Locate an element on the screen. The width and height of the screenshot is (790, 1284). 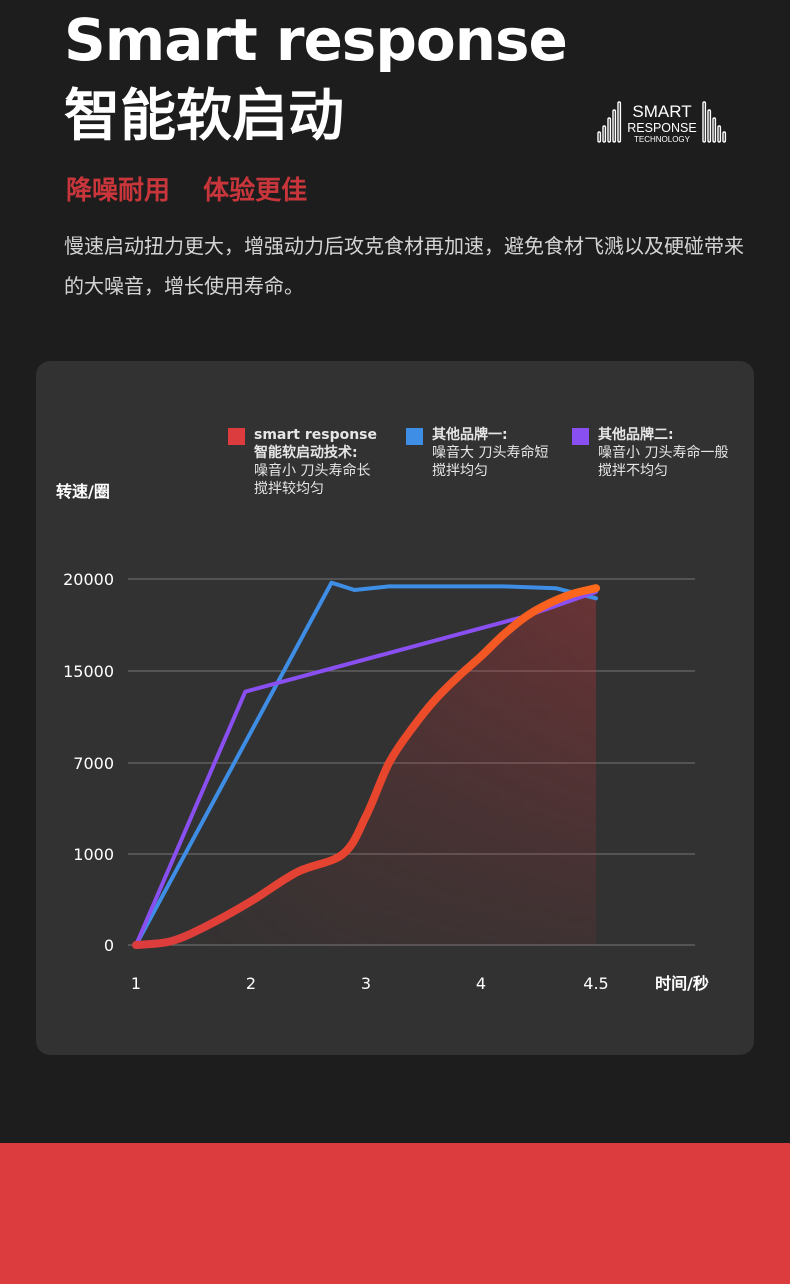
x-tick-label: 3 is located at coordinates (366, 983).